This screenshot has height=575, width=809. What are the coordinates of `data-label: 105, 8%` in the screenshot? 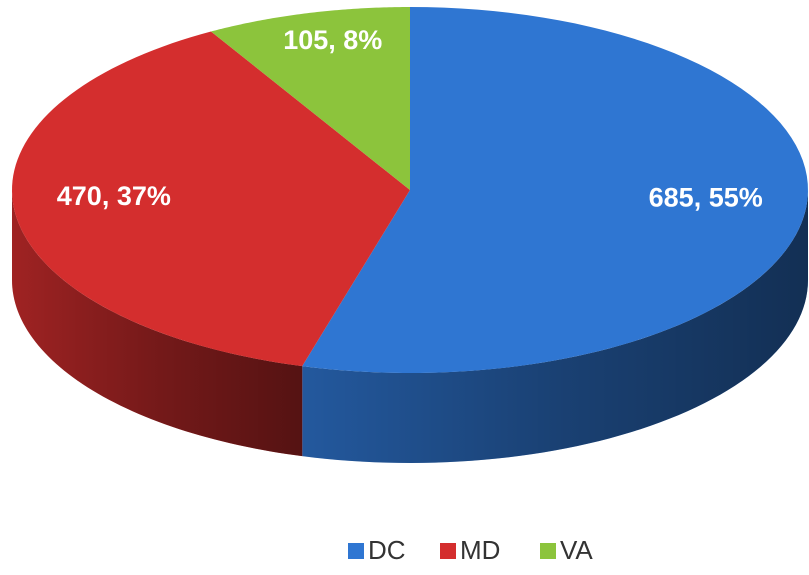 It's located at (332, 40).